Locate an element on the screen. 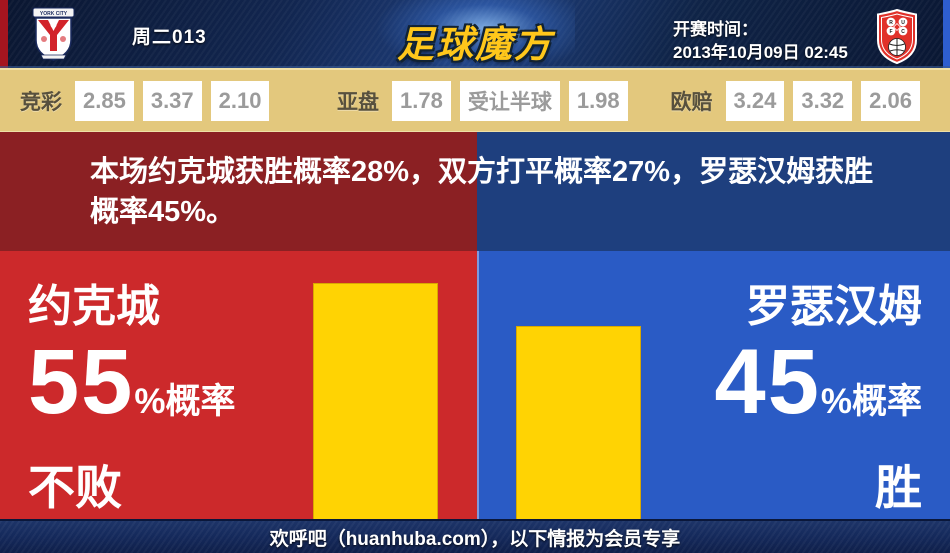  site-logo: 足球魔方 is located at coordinates (475, 44).